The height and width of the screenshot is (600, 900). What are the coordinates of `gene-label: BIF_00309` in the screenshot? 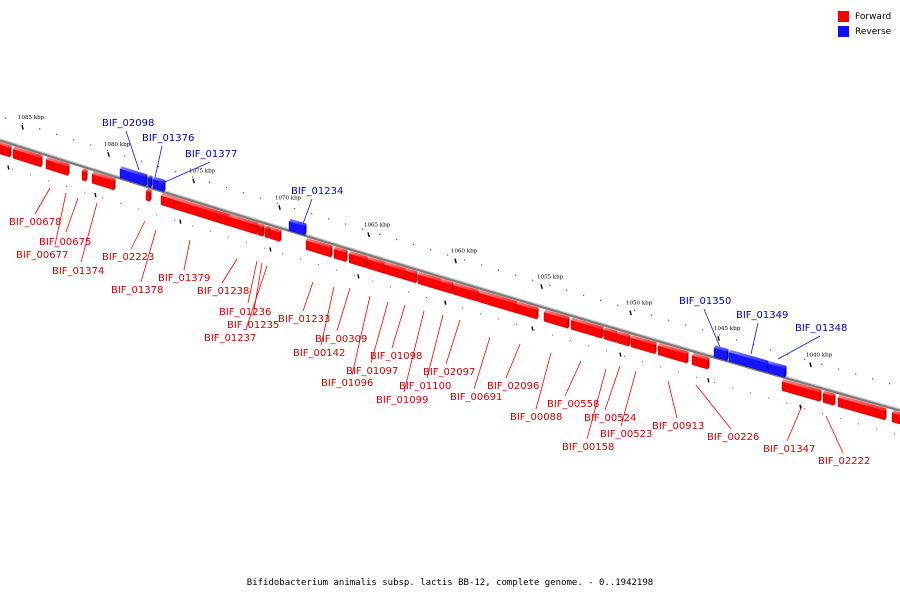 It's located at (341, 339).